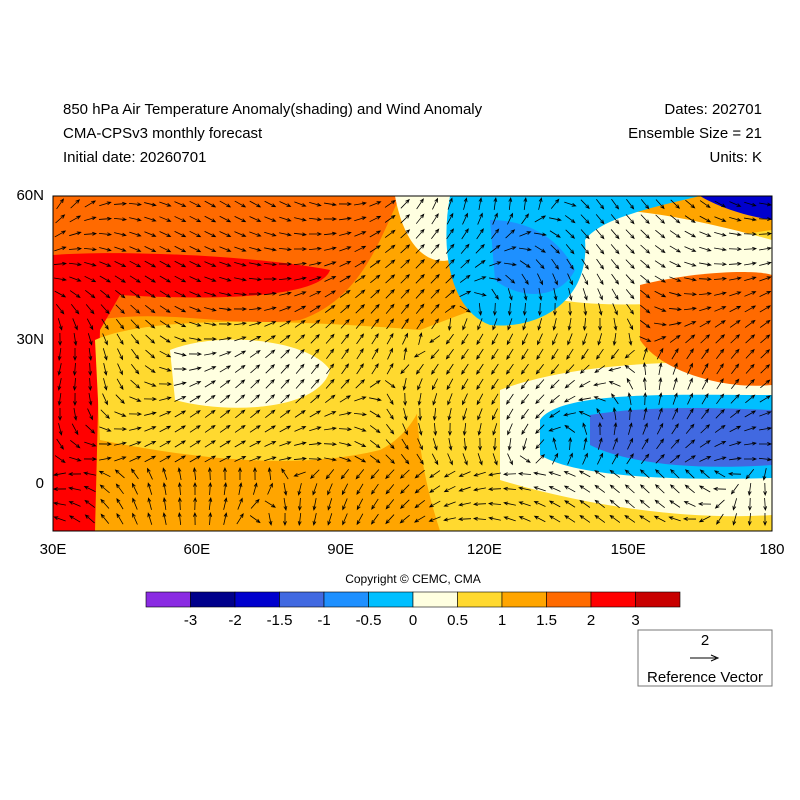 The height and width of the screenshot is (800, 800). I want to click on colorbar-label: -0.5, so click(369, 620).